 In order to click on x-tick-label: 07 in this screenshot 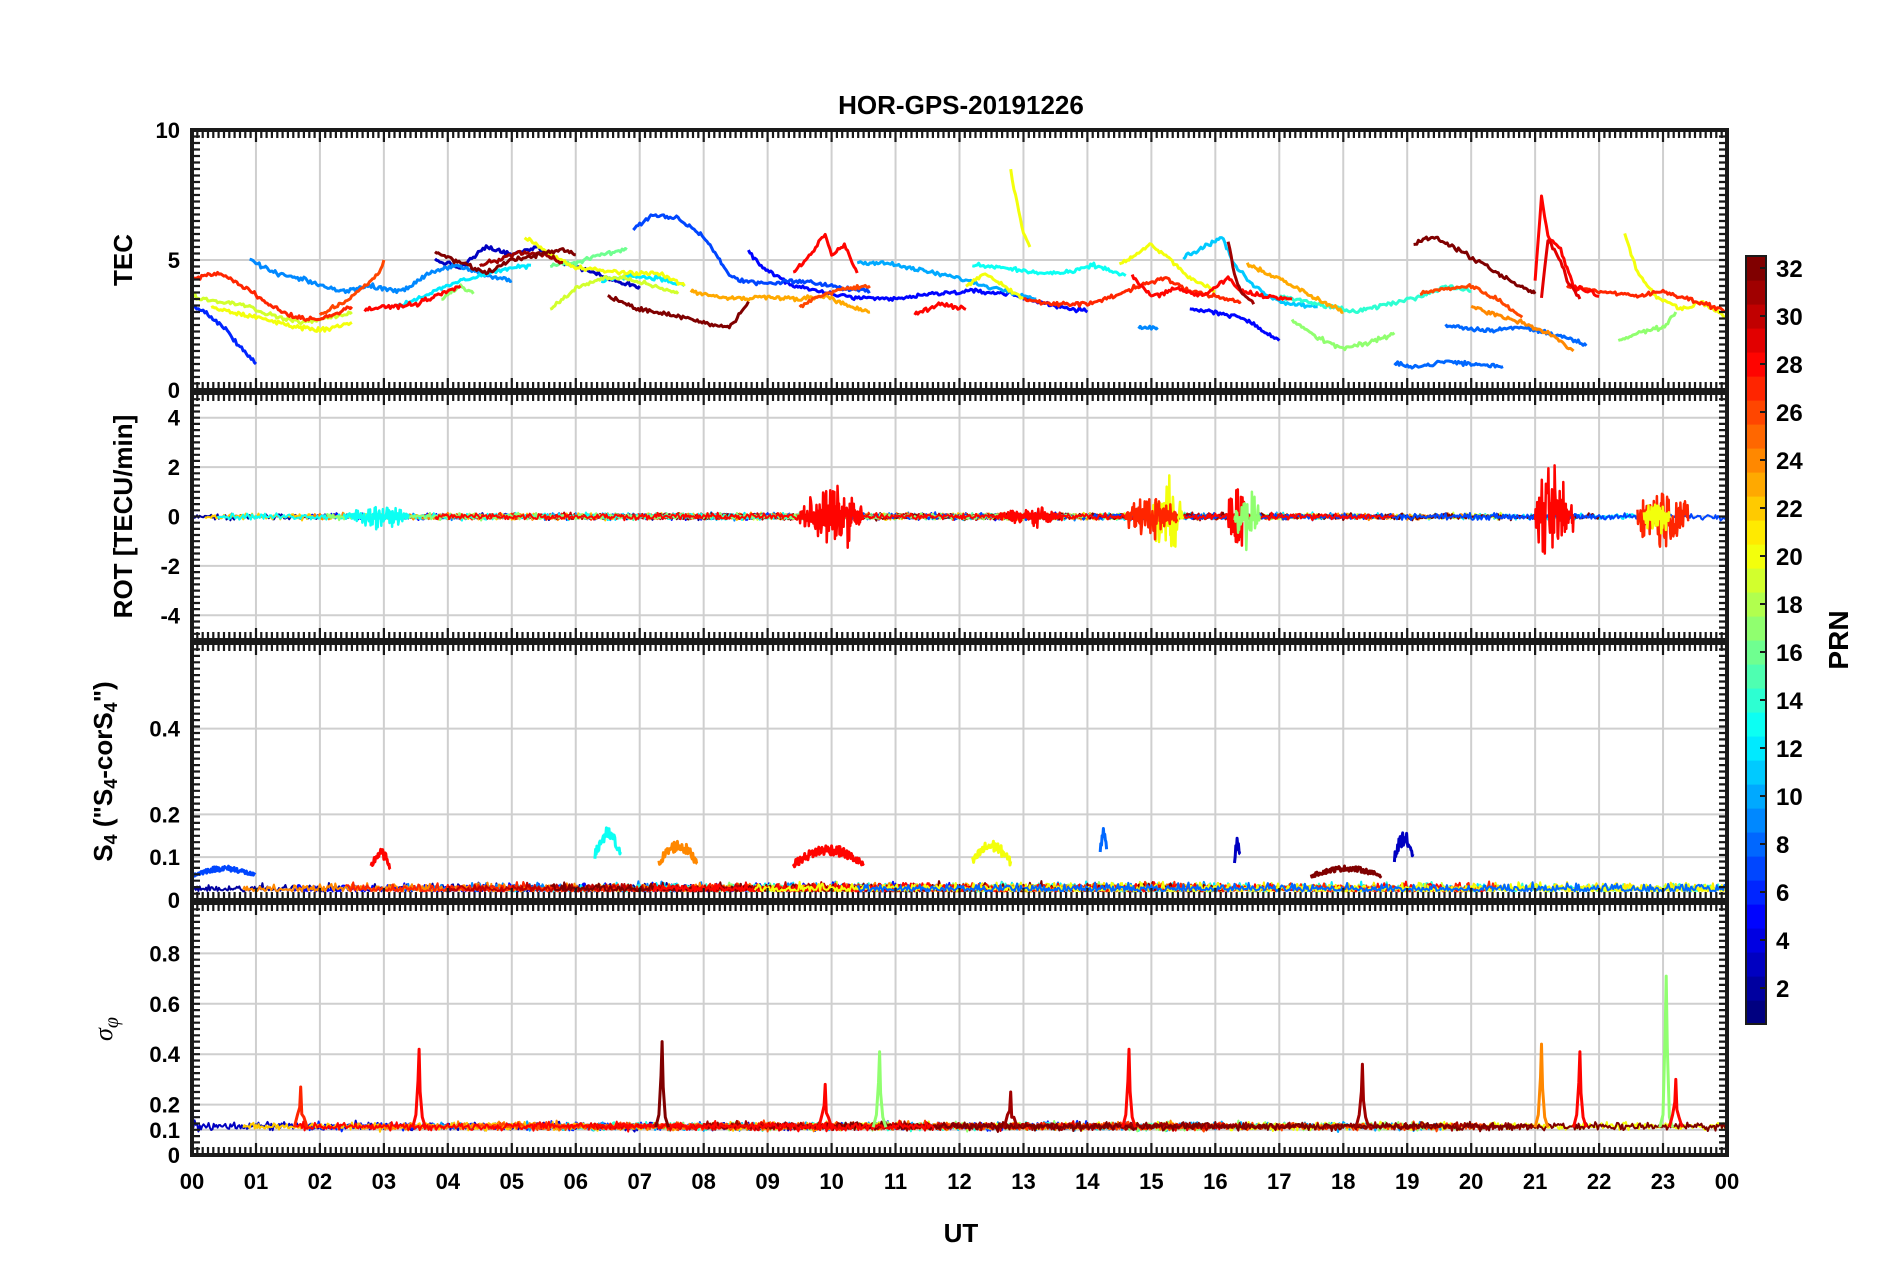, I will do `click(639, 1181)`.